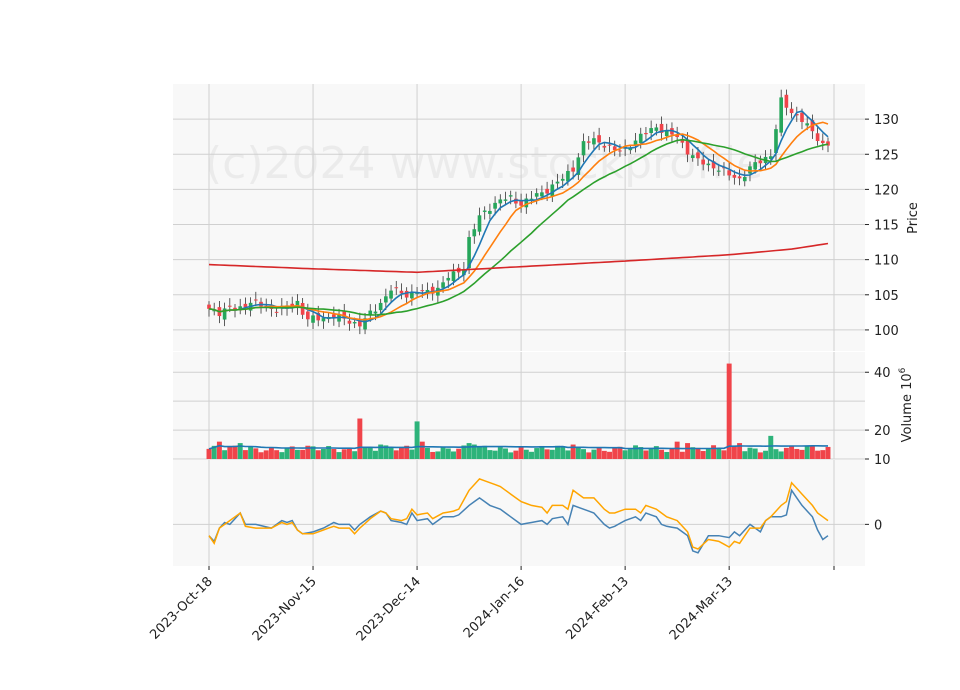  I want to click on price-y-tick-label: 120, so click(886, 190).